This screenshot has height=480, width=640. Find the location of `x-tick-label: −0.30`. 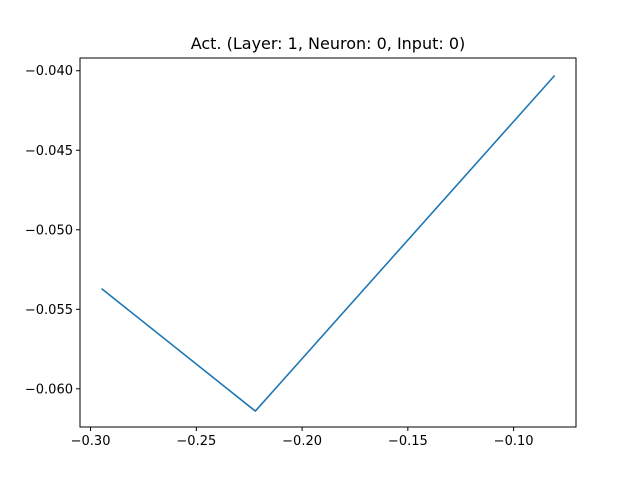

x-tick-label: −0.30 is located at coordinates (91, 441).